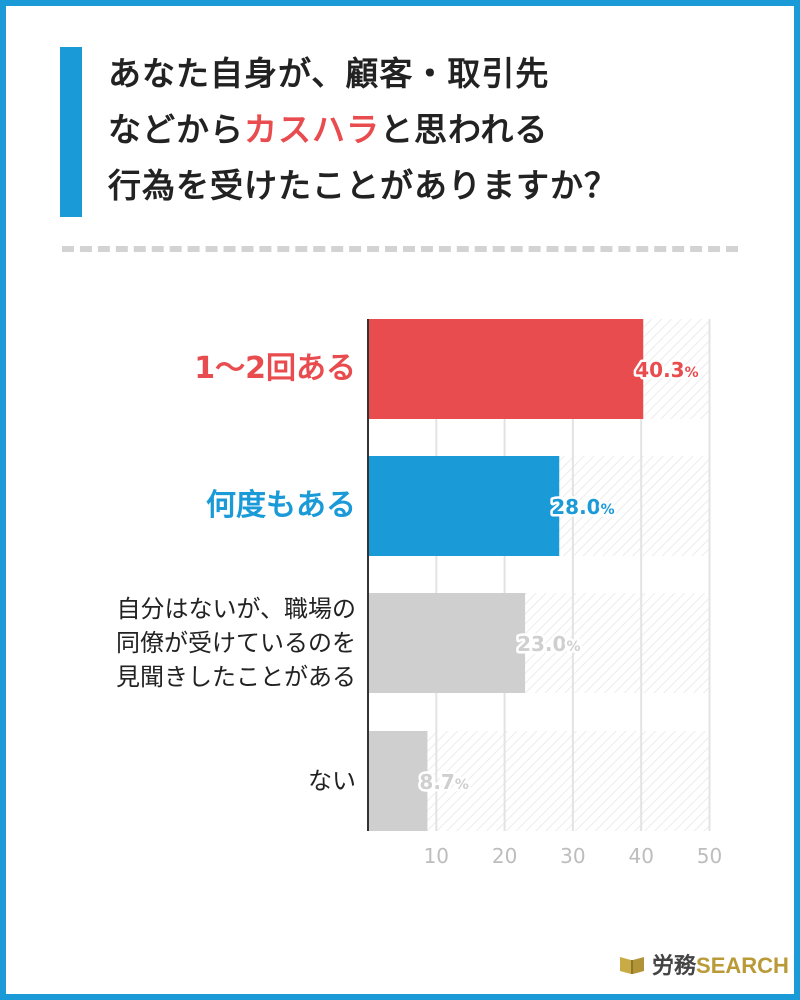  I want to click on x-tick-label-10: 10, so click(436, 856).